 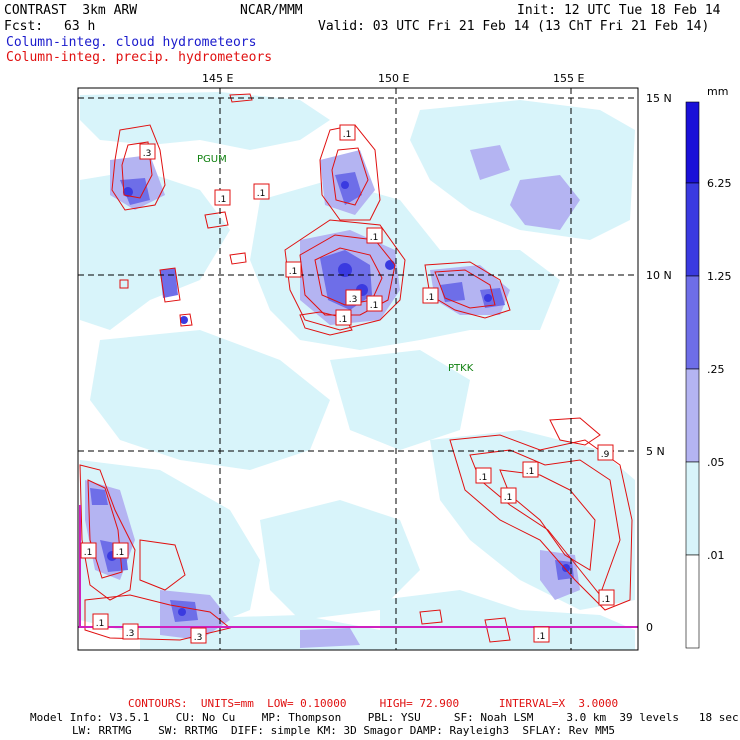 What do you see at coordinates (716, 462) in the screenshot?
I see `colorbar-label-0-05: .05` at bounding box center [716, 462].